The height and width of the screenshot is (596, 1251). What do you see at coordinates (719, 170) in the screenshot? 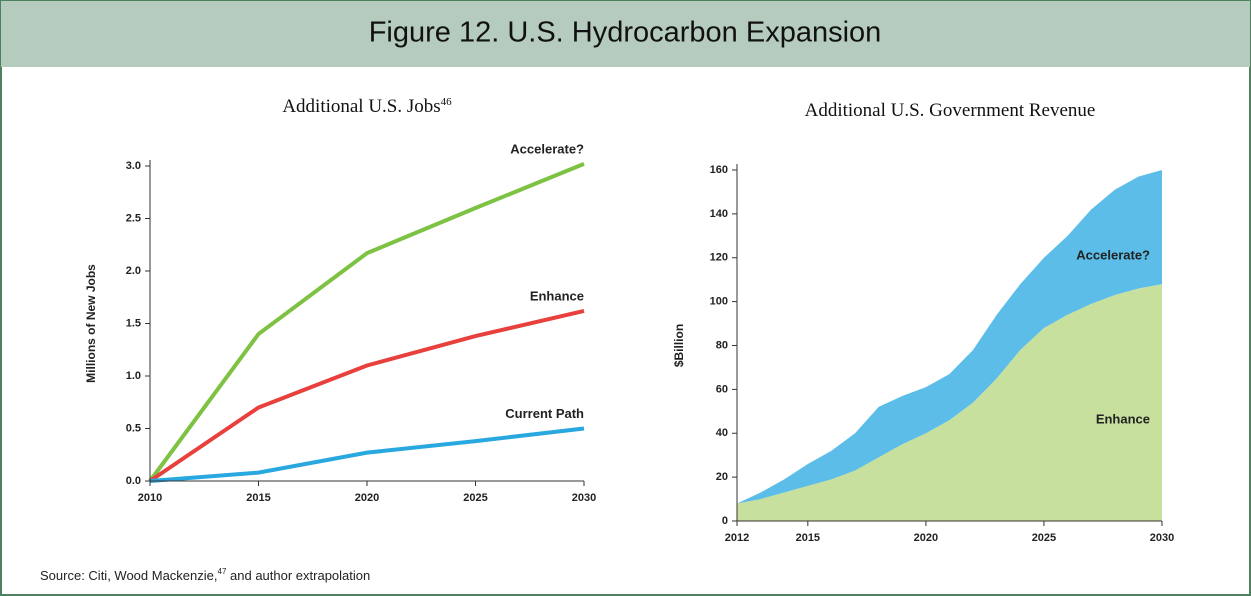
I see `y-tick-label: 160` at bounding box center [719, 170].